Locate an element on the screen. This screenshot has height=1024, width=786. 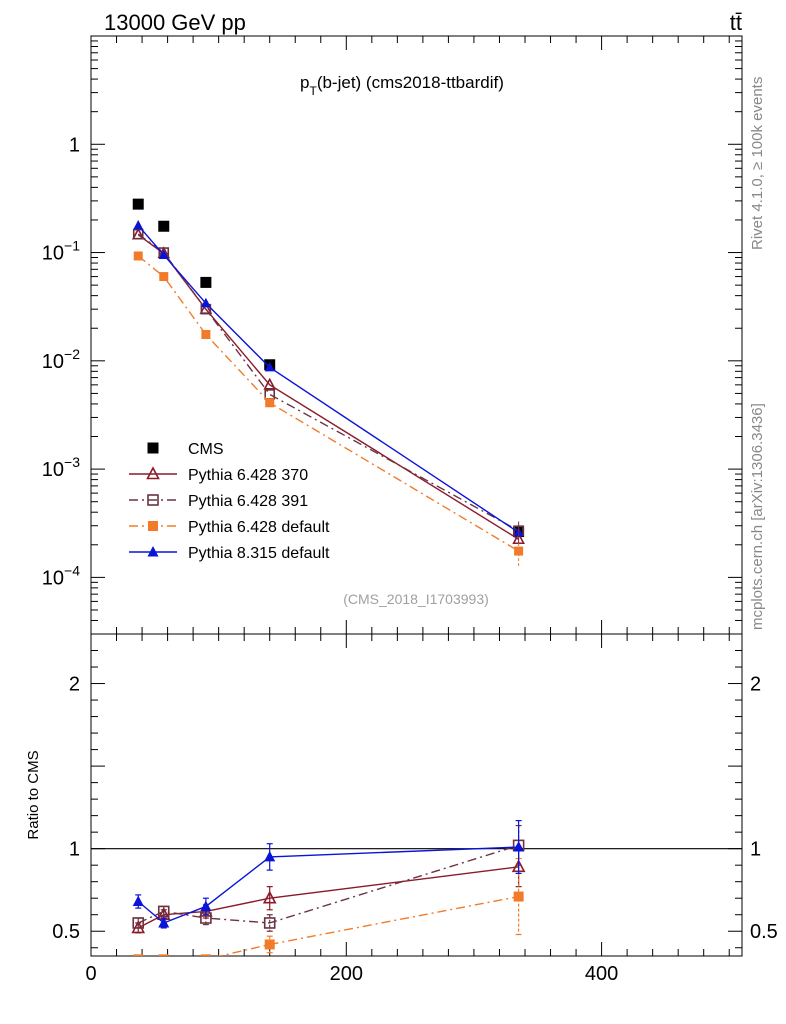
y-tick-label-exponent: −3 is located at coordinates (72, 462).